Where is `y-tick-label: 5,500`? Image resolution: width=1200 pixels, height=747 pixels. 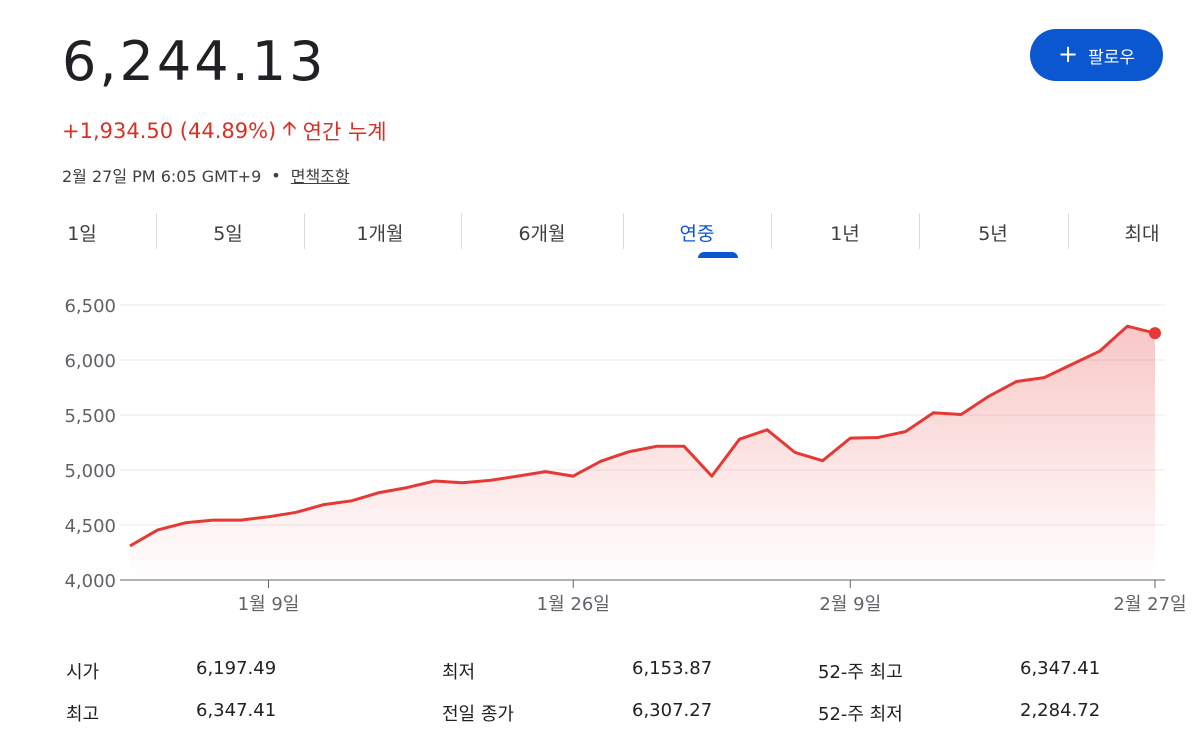 y-tick-label: 5,500 is located at coordinates (90, 416).